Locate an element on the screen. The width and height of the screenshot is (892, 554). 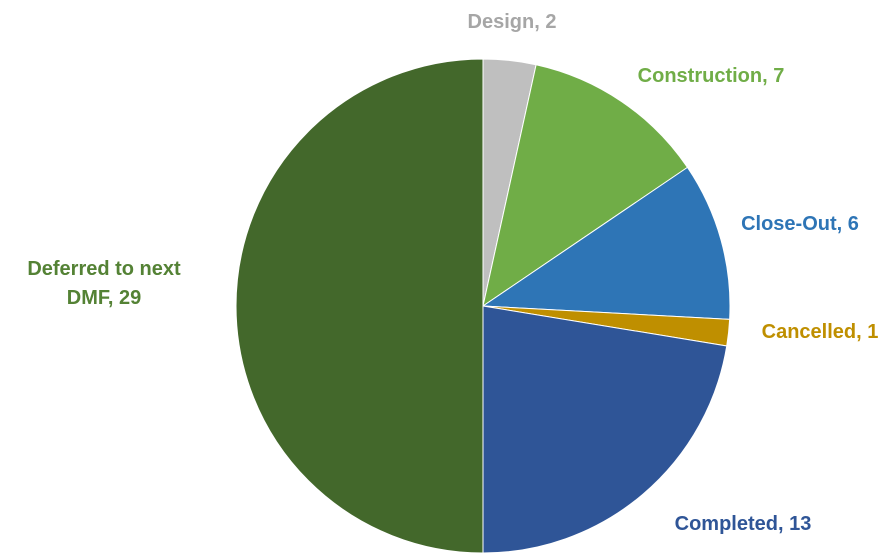
data-label-deferred-to-next-dmf: Deferred to next DMF, 29 is located at coordinates (104, 283).